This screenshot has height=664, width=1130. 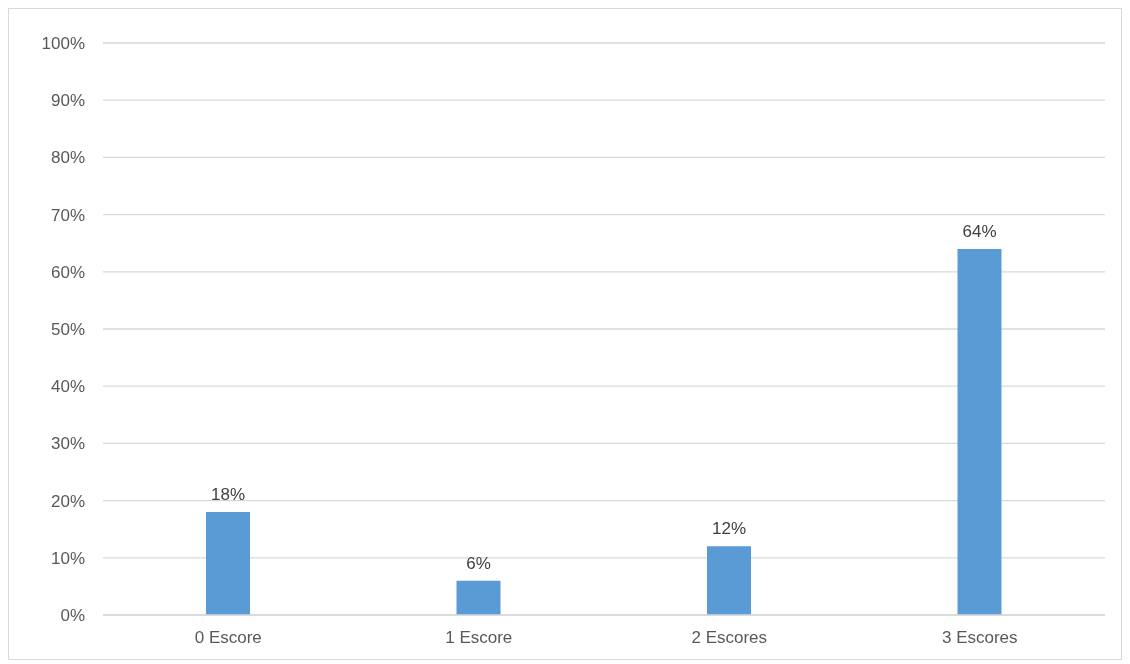 What do you see at coordinates (67, 272) in the screenshot?
I see `y-tick-label: 60%` at bounding box center [67, 272].